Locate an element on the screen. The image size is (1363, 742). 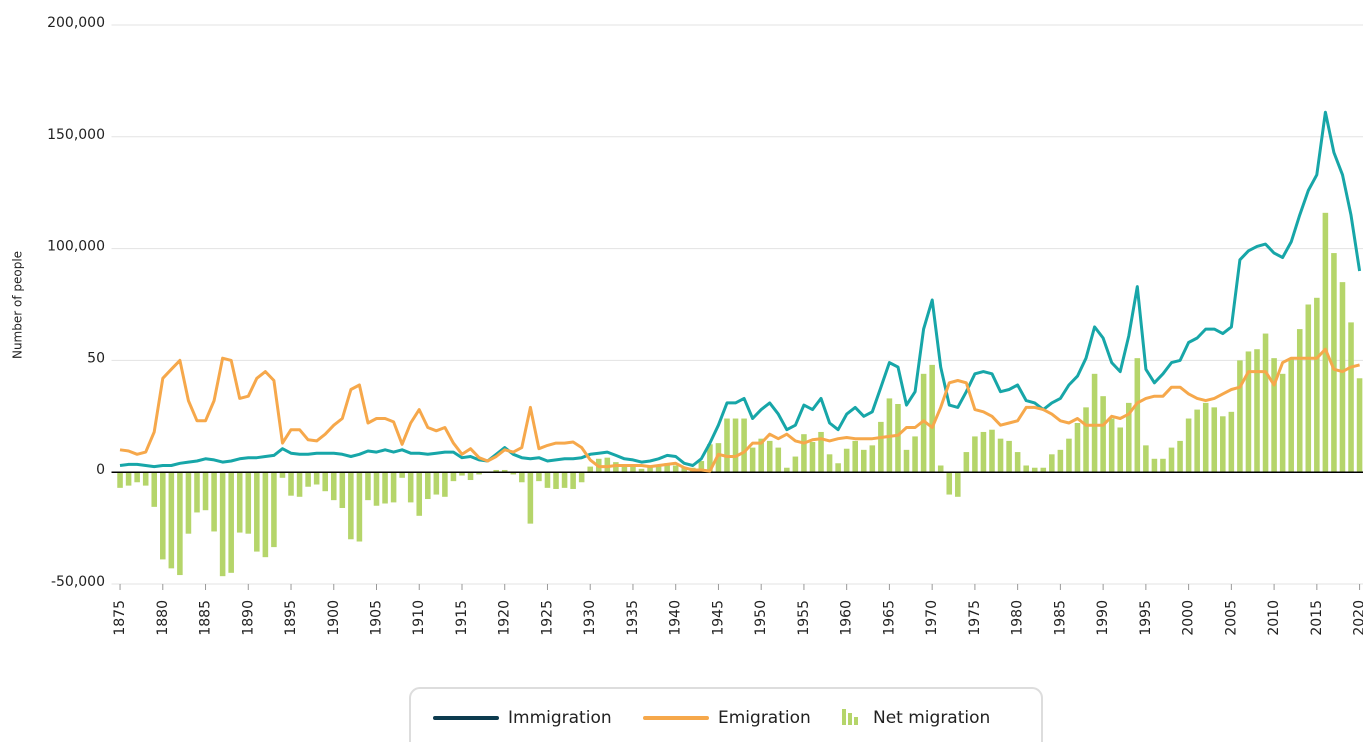
x-tick-label: 2015 is located at coordinates (1317, 618).